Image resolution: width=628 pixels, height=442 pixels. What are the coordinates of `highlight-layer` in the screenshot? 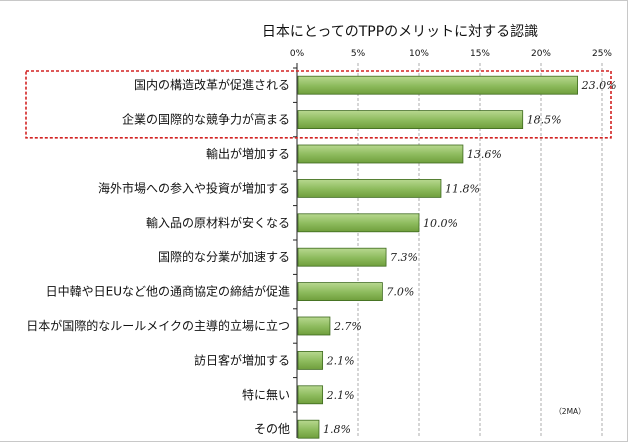 It's located at (318, 104).